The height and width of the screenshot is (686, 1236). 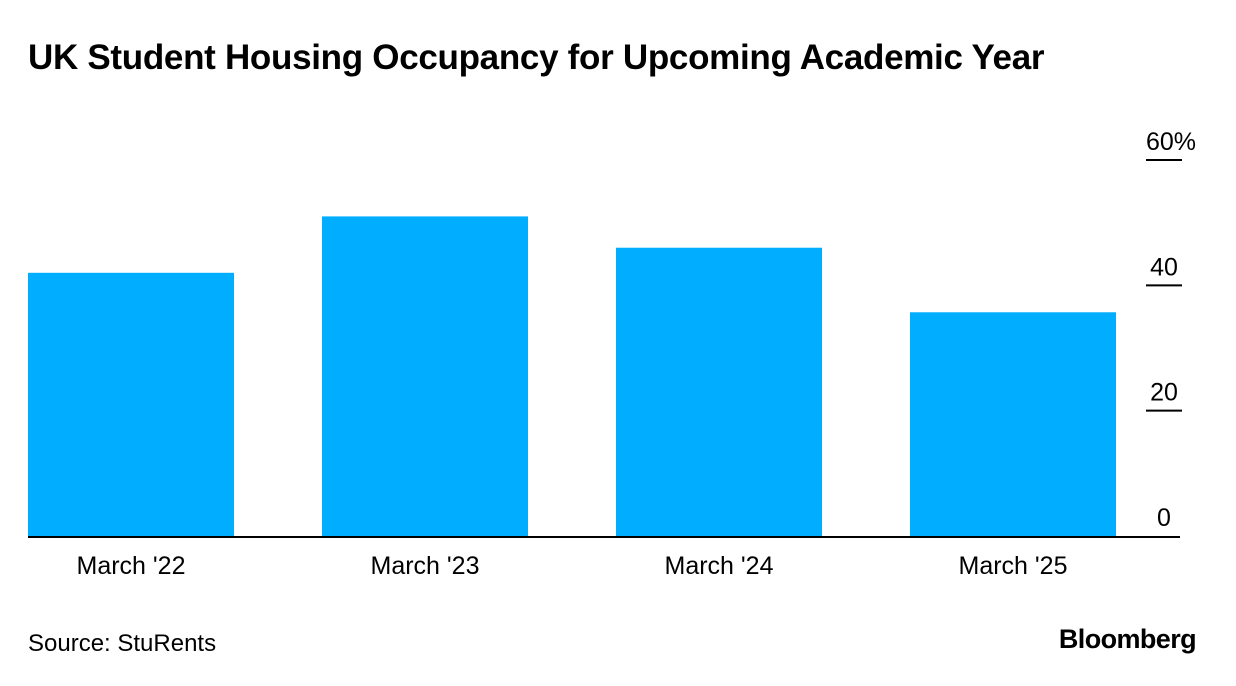 I want to click on x-tick-label-3: March '25, so click(x=1013, y=566).